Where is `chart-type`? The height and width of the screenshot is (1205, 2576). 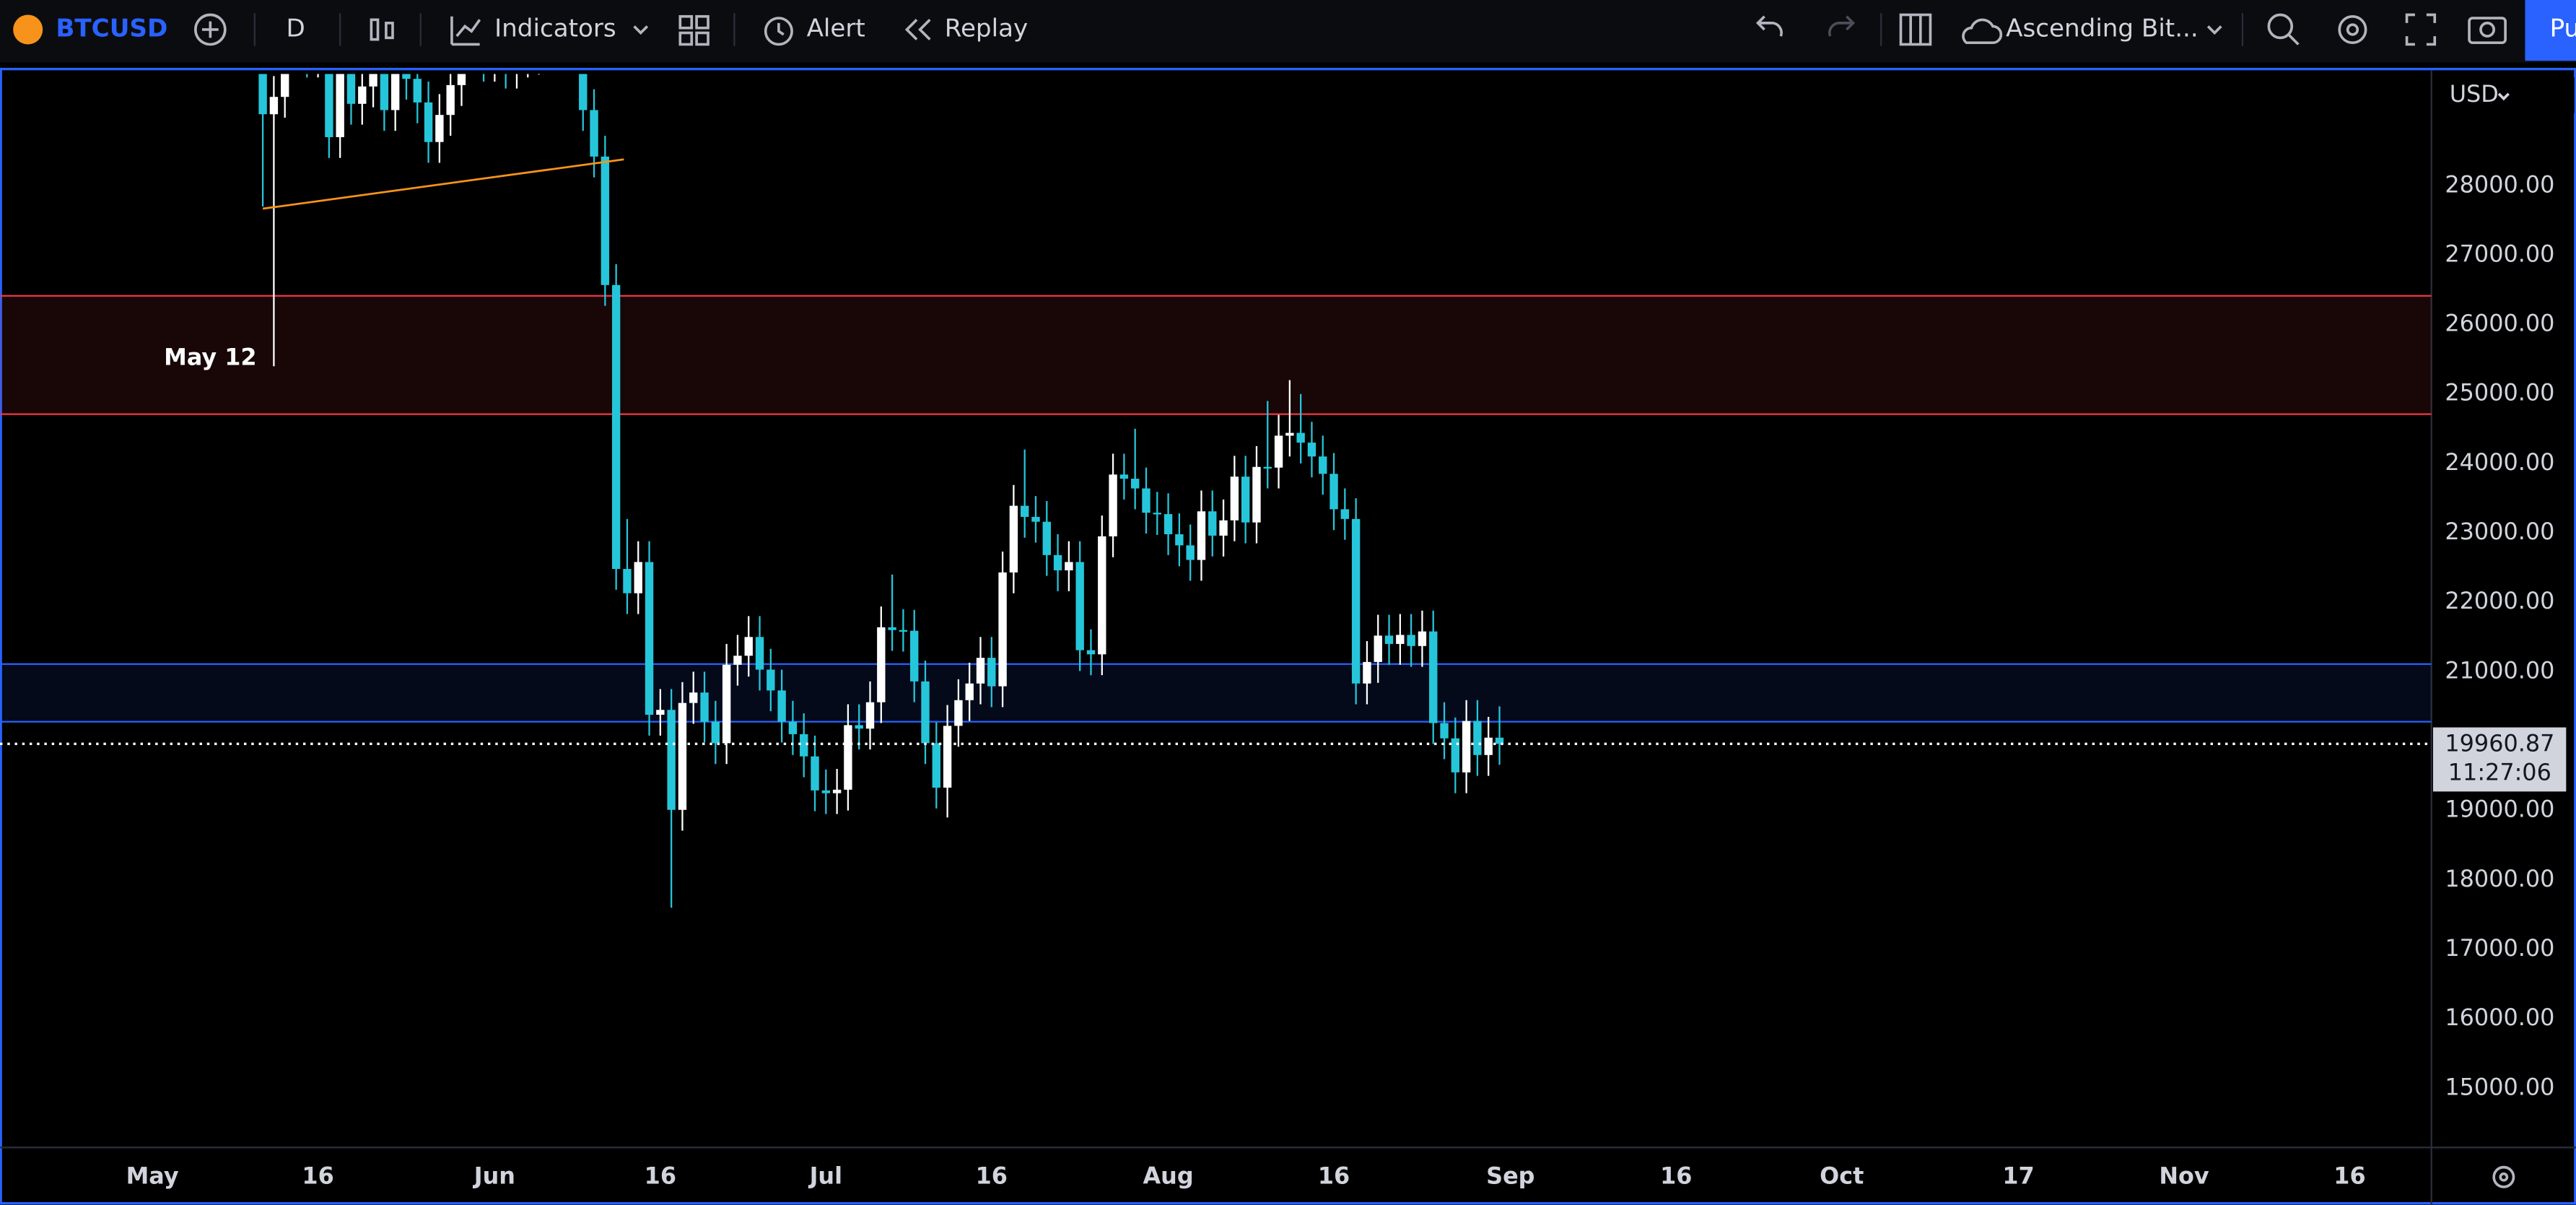
chart-type is located at coordinates (382, 30).